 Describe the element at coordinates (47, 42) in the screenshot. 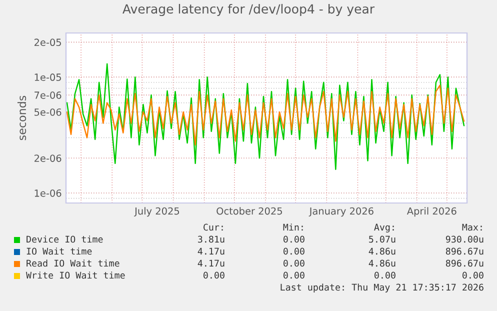

I see `y-tick-label: 2e-05` at that location.